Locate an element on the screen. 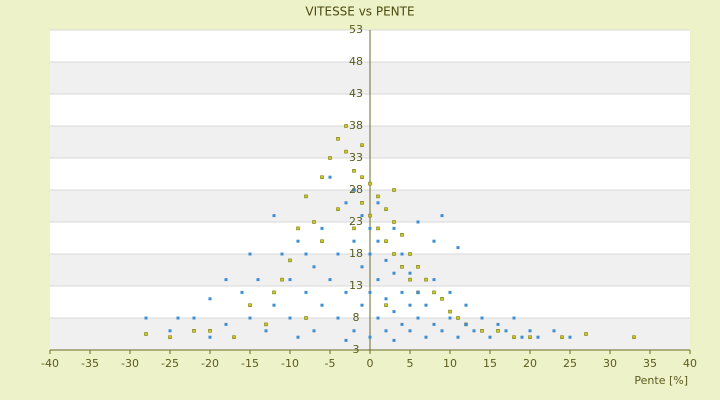 Image resolution: width=720 pixels, height=400 pixels. x-tick-label: 40 is located at coordinates (690, 363).